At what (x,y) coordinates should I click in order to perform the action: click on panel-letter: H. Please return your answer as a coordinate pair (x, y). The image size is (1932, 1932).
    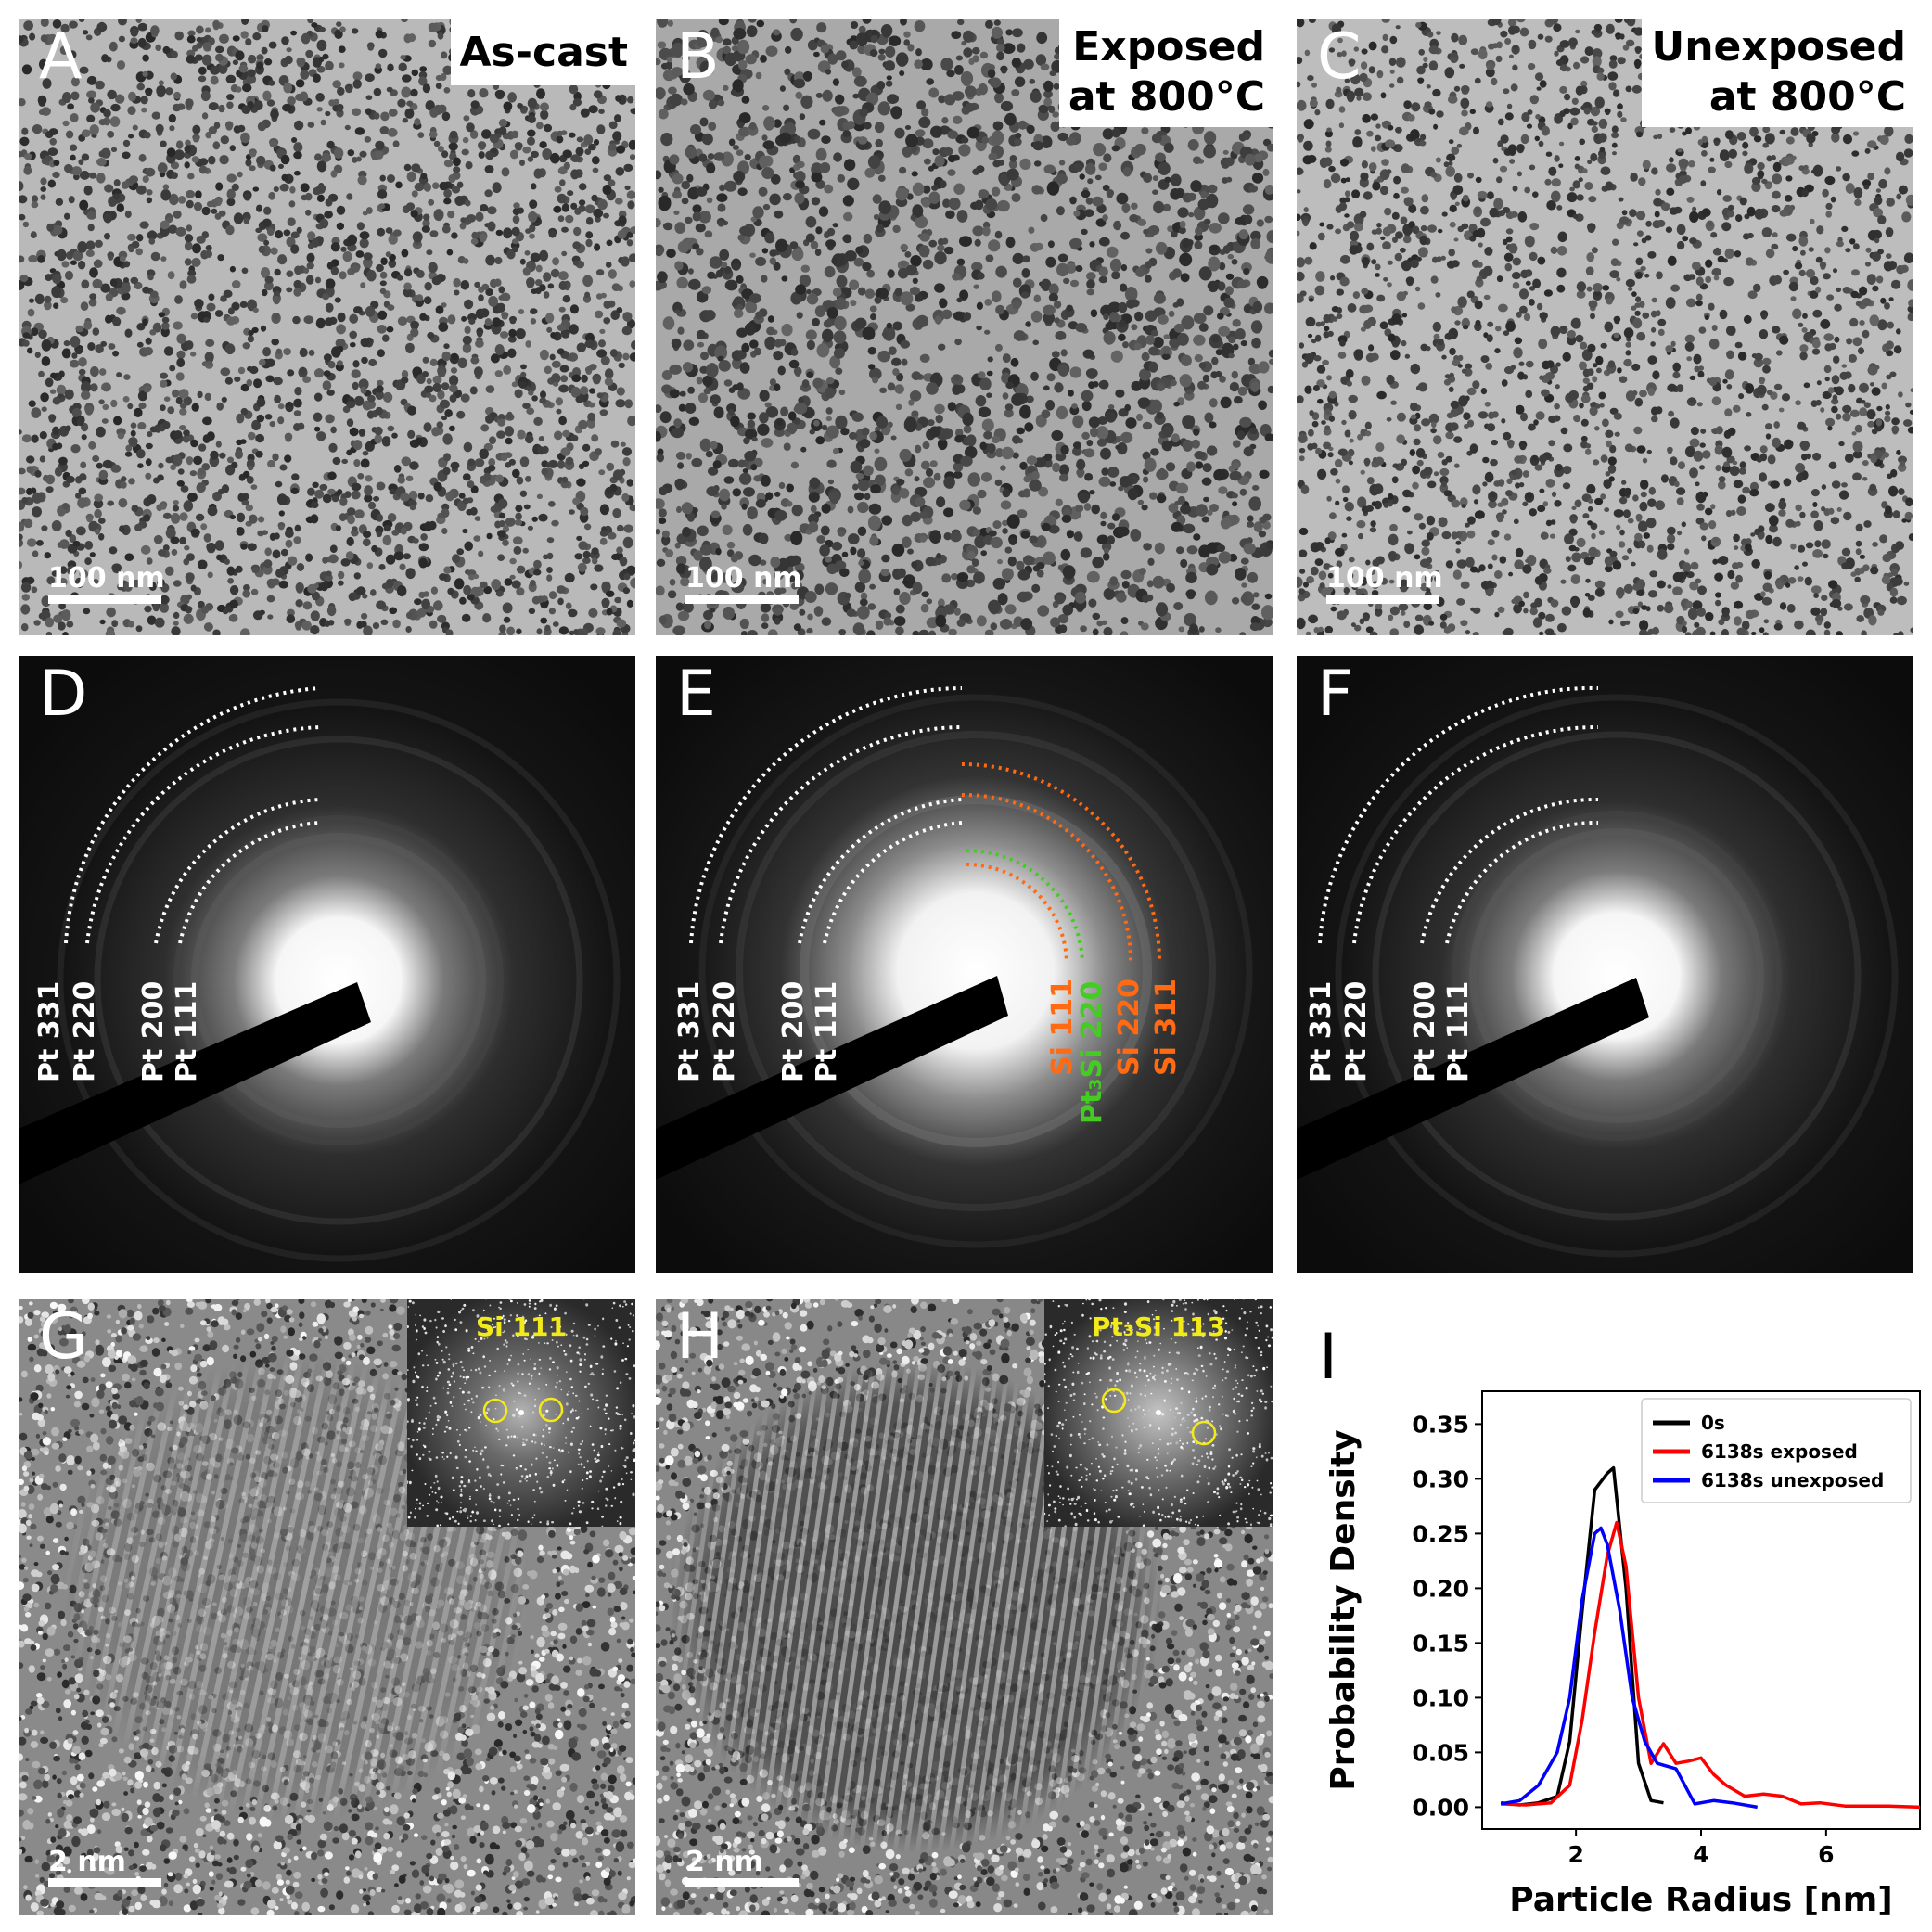
    Looking at the image, I should click on (700, 1337).